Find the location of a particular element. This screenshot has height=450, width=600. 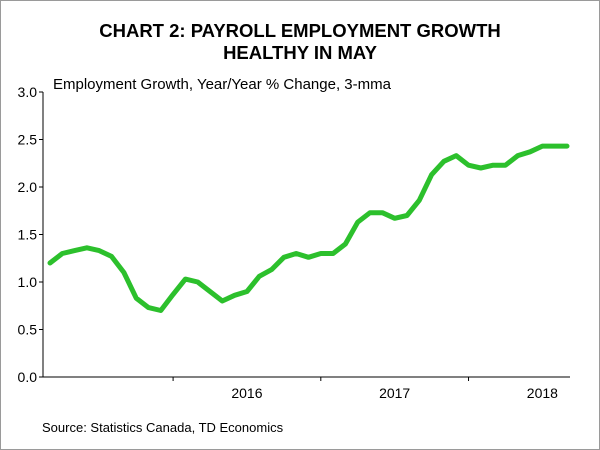

y-tick-label: 1.0 is located at coordinates (28, 282).